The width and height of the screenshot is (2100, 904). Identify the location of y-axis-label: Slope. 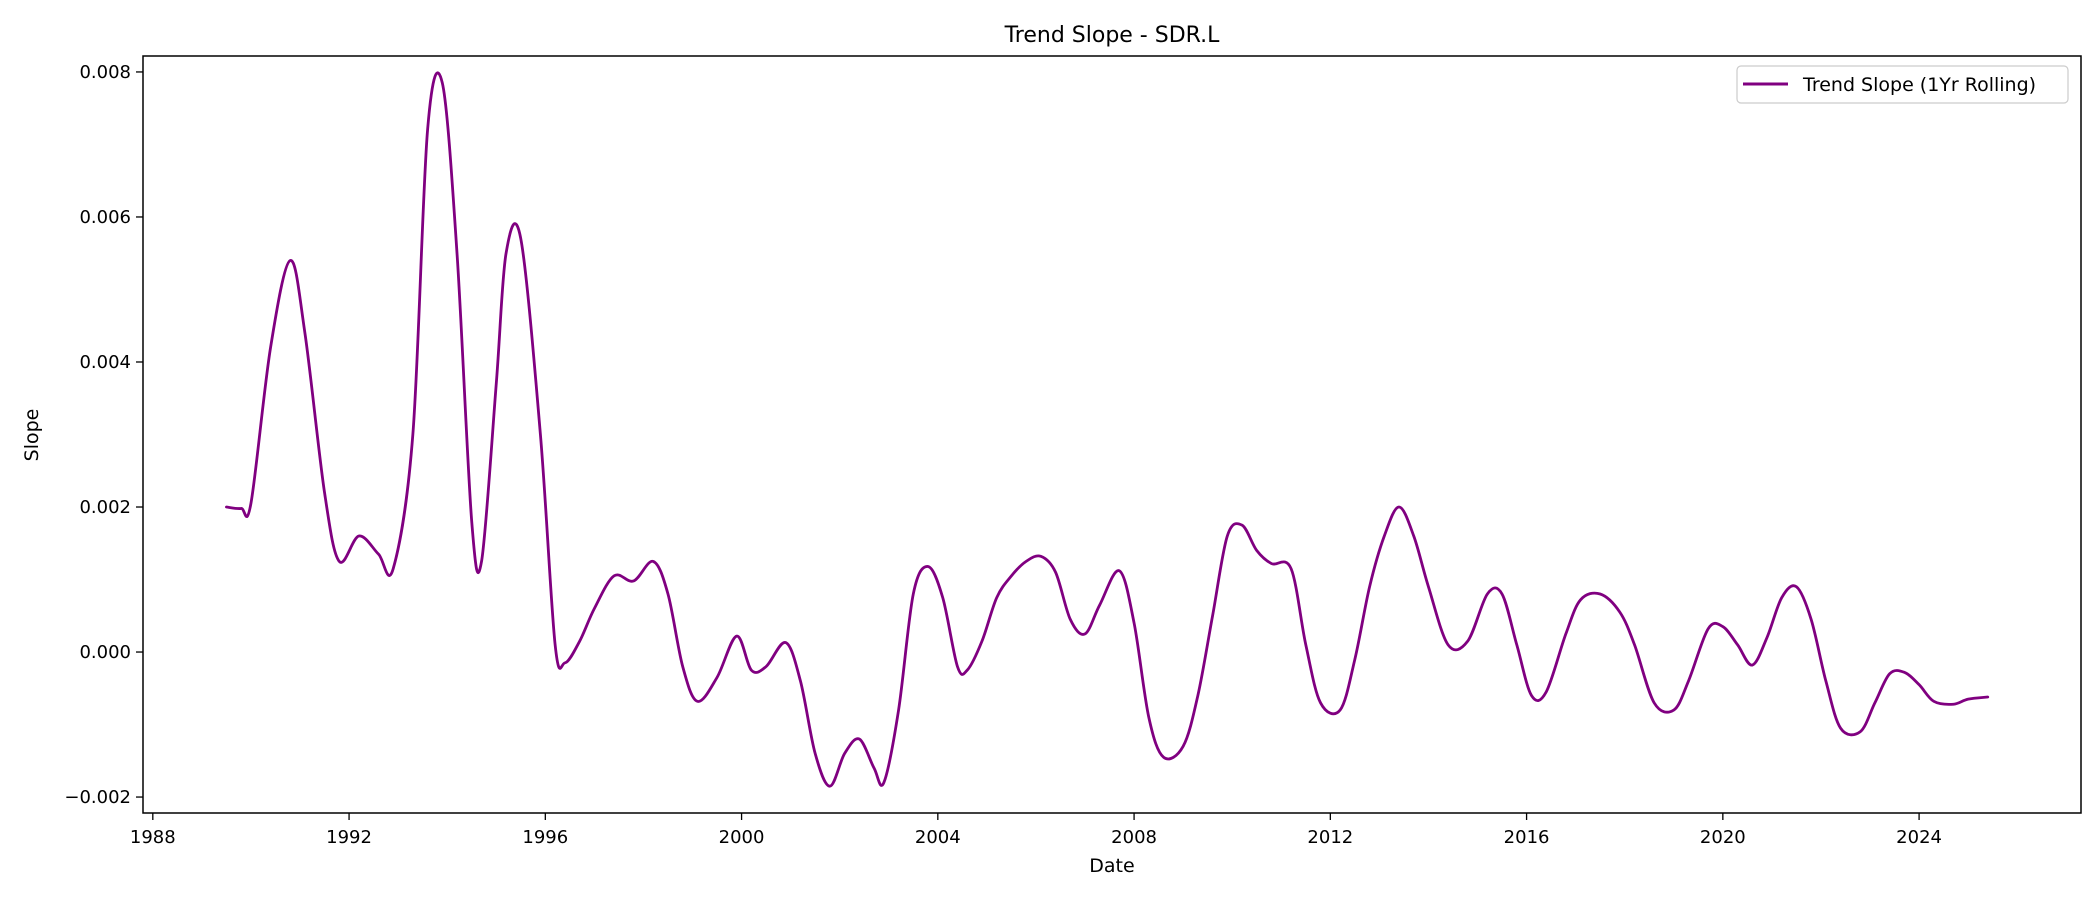
(32, 435).